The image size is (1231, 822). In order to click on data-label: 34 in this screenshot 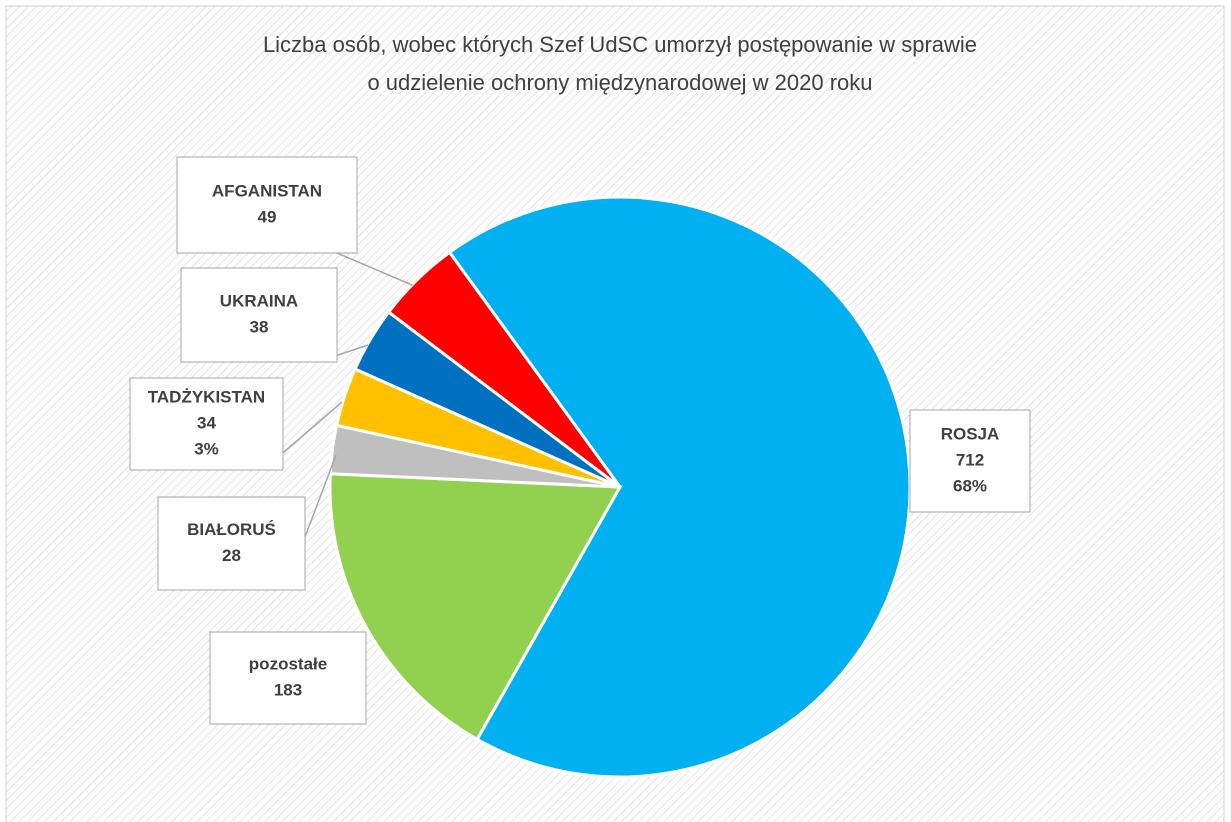, I will do `click(206, 422)`.